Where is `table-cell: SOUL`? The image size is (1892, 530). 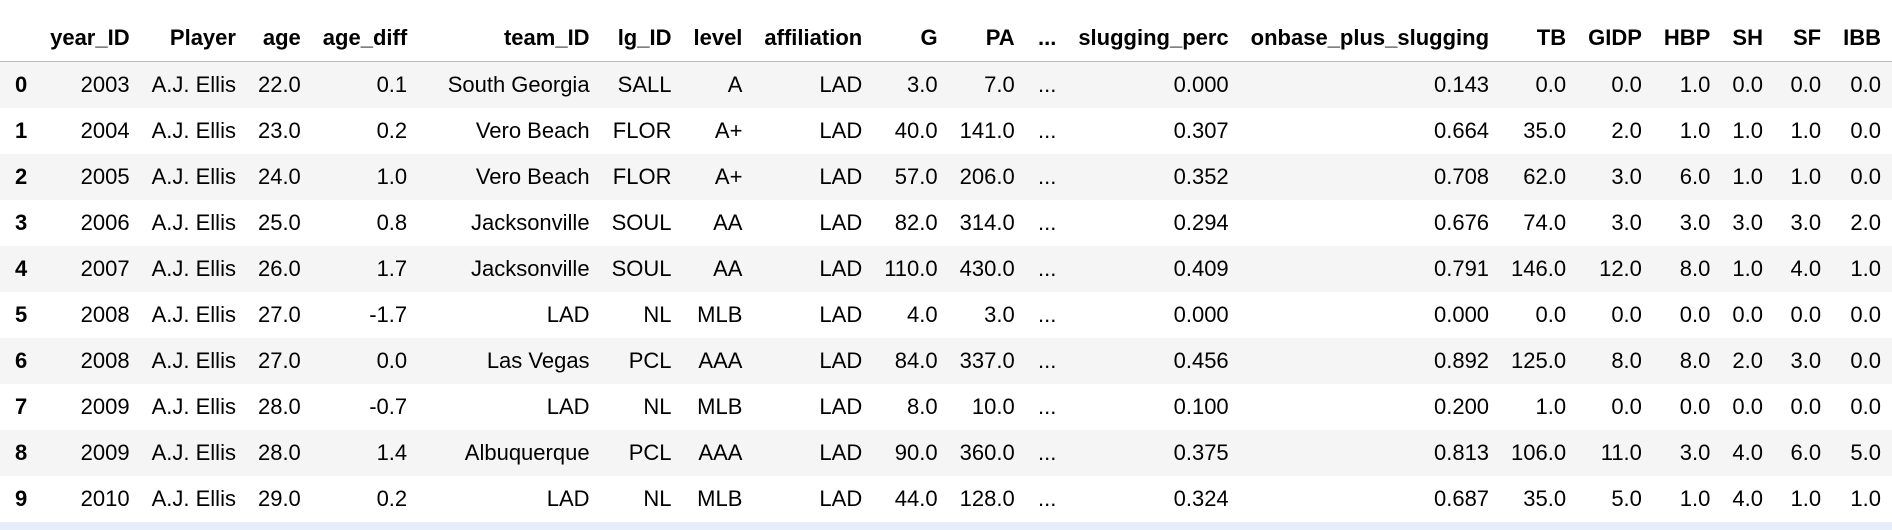 table-cell: SOUL is located at coordinates (641, 222).